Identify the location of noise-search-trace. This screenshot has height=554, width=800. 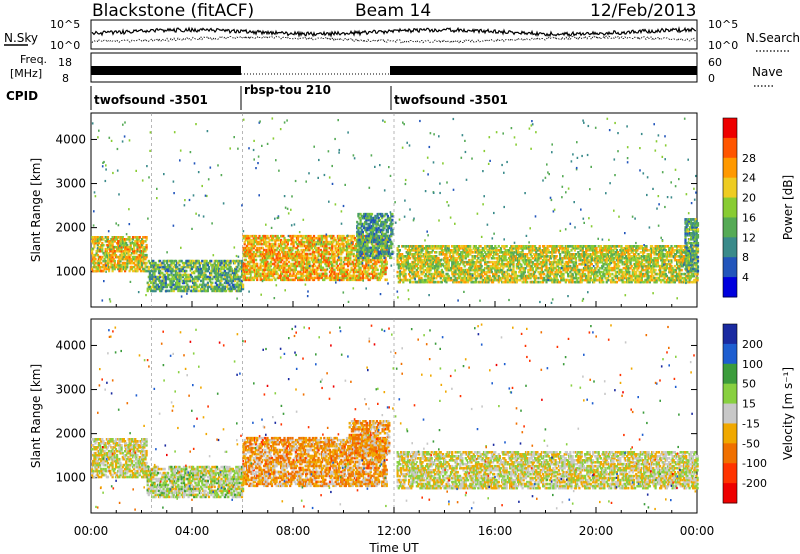
(394, 39).